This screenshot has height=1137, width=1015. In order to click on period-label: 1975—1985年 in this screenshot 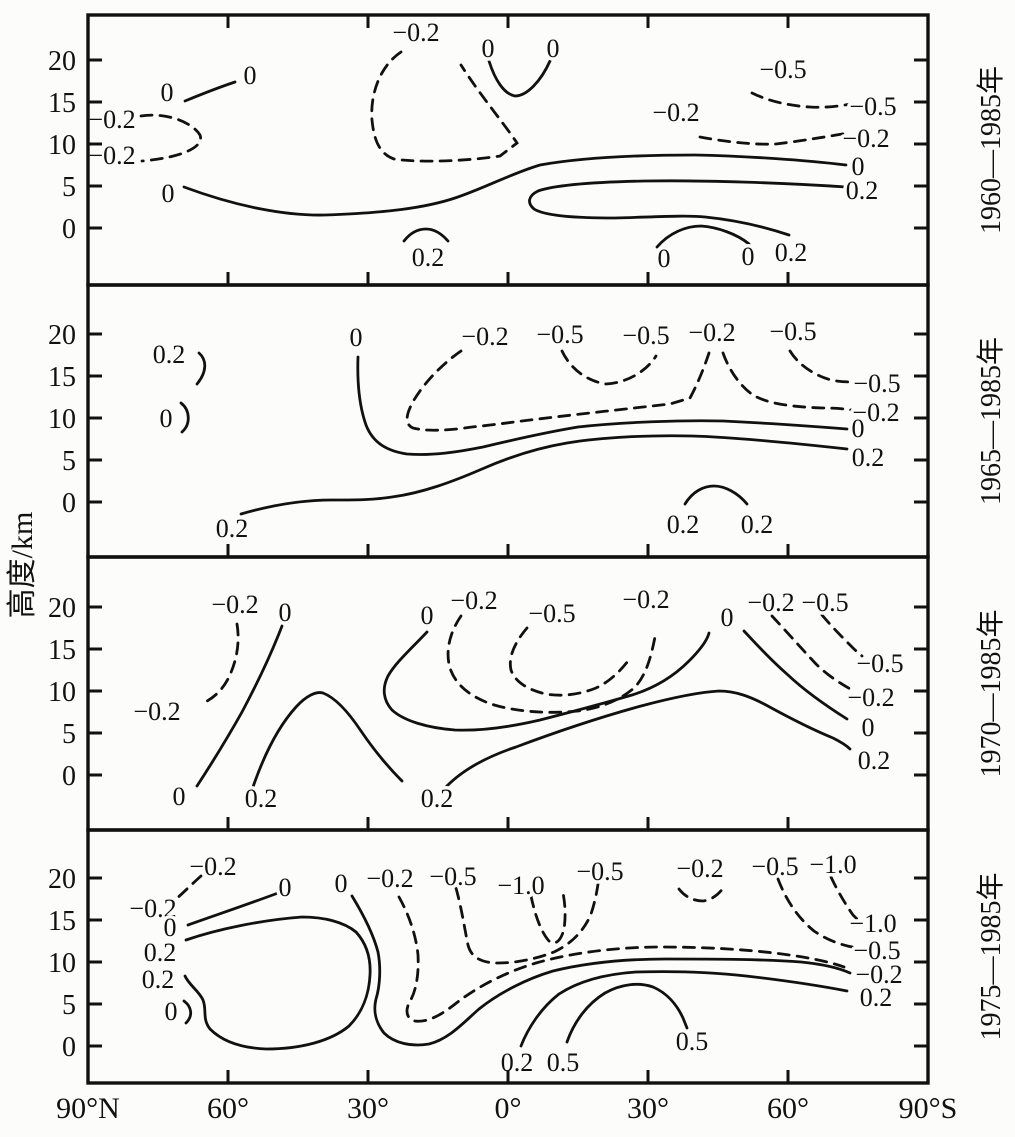, I will do `click(991, 956)`.